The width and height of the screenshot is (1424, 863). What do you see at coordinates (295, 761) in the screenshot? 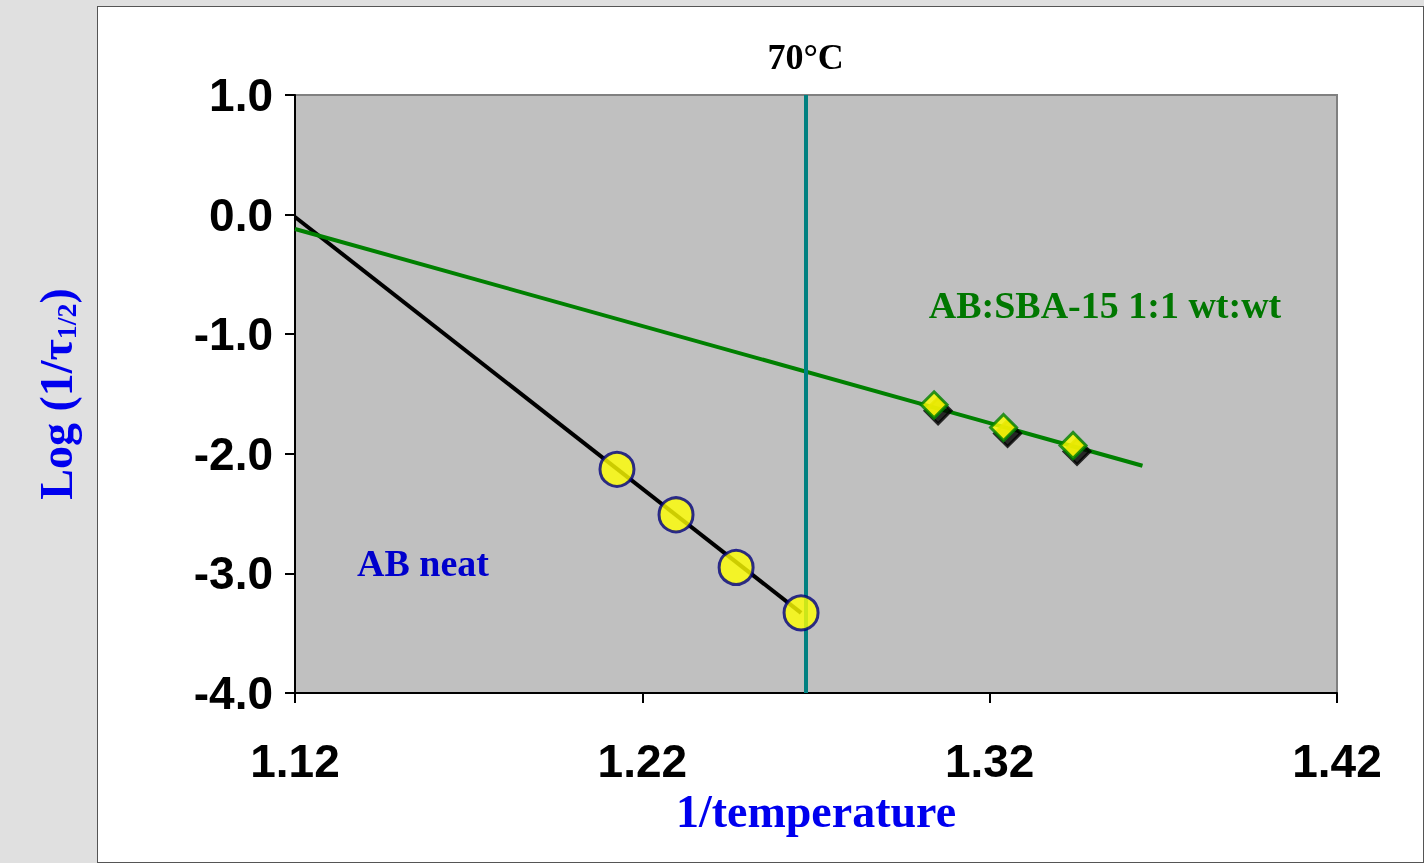
I see `x-tick-label: 1.12` at bounding box center [295, 761].